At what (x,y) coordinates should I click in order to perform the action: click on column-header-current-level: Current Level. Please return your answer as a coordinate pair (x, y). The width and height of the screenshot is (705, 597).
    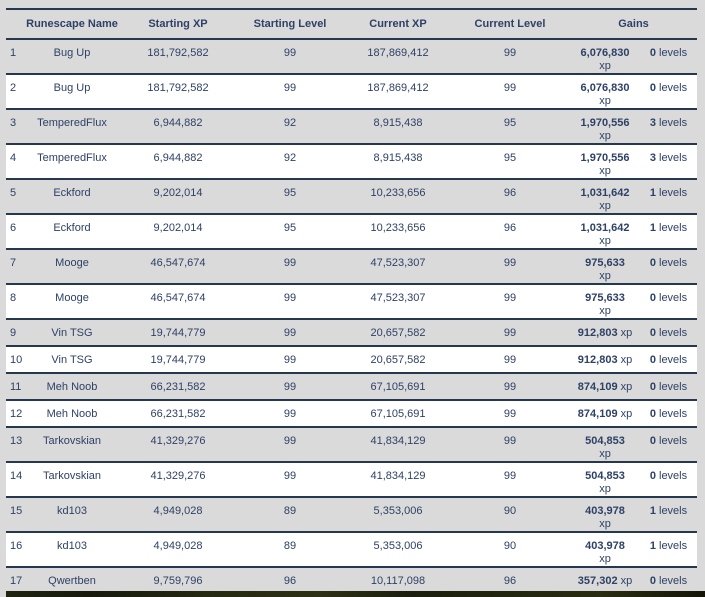
    Looking at the image, I should click on (510, 24).